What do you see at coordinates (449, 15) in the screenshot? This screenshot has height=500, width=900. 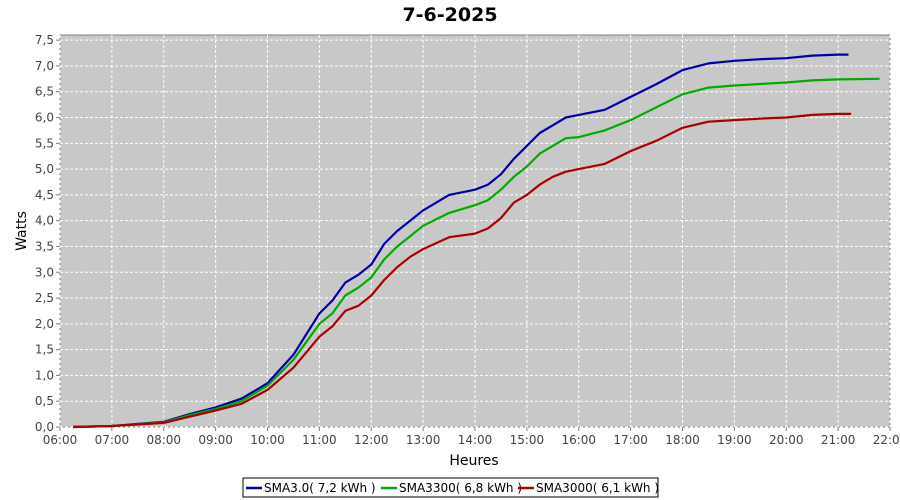 I see `chart-title: 7-6-2025` at bounding box center [449, 15].